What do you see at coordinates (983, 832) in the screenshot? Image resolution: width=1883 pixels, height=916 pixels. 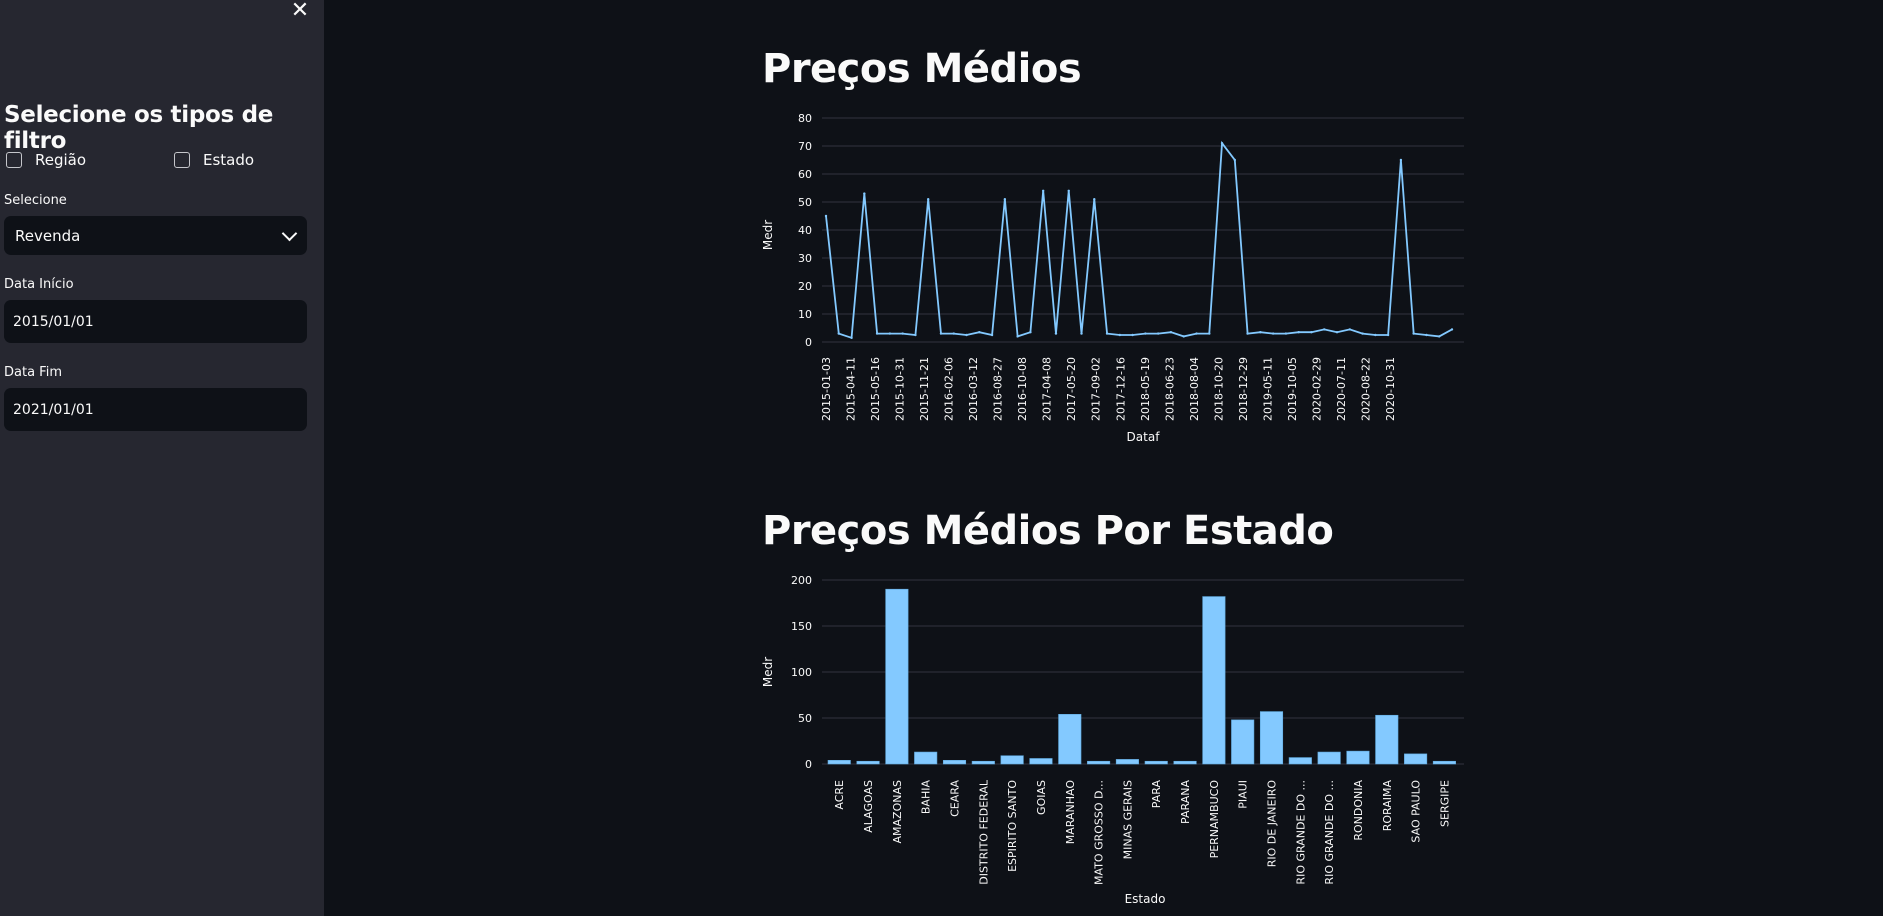 I see `x-tick-label: DISTRITO FEDERAL` at bounding box center [983, 832].